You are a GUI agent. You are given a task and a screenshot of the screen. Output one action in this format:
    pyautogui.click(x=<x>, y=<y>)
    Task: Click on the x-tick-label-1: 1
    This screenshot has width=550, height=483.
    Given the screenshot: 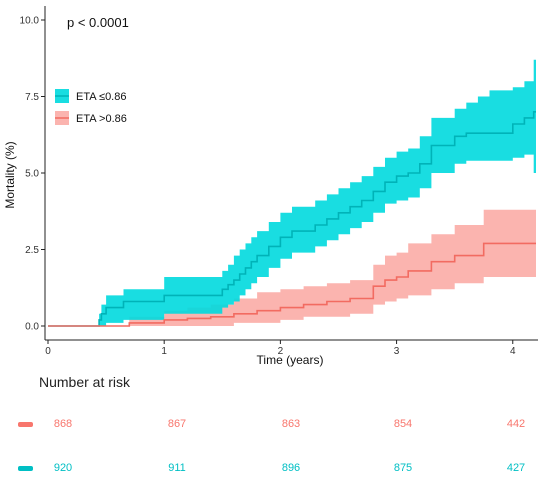 What is the action you would take?
    pyautogui.click(x=164, y=351)
    